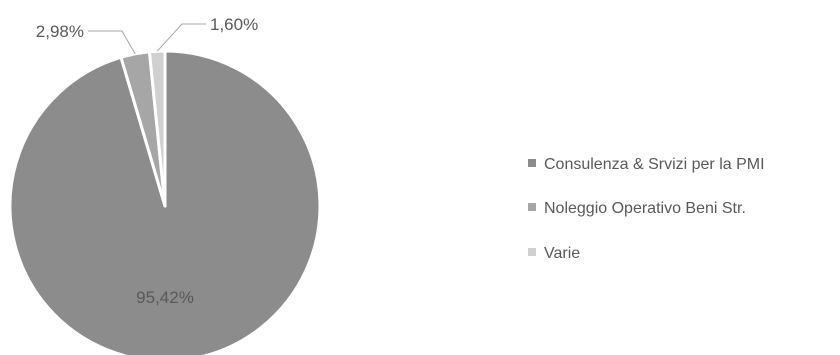 The width and height of the screenshot is (840, 355). Describe the element at coordinates (234, 24) in the screenshot. I see `data-label-varie: 1,60%` at that location.